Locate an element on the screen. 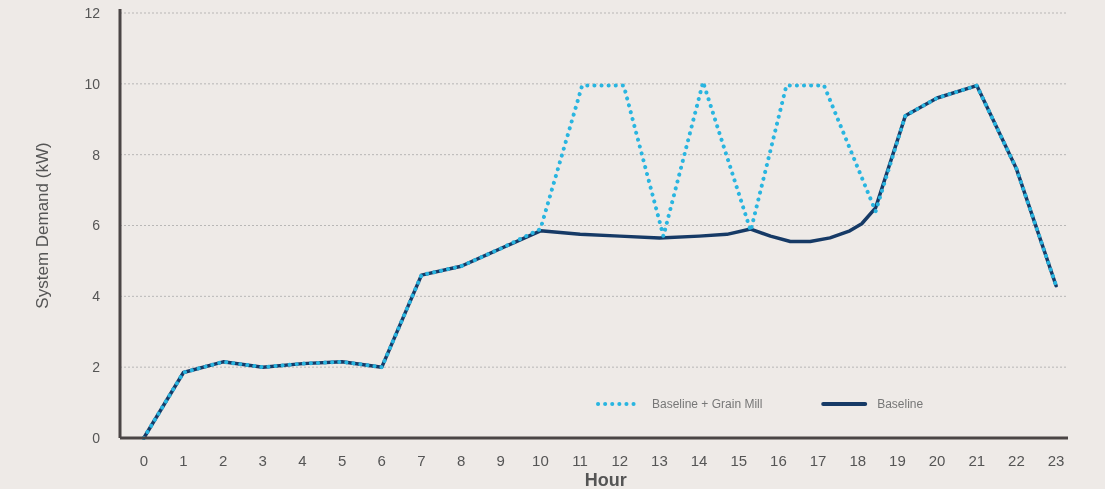 This screenshot has height=489, width=1105. legend-label: Baseline + Grain Mill is located at coordinates (707, 404).